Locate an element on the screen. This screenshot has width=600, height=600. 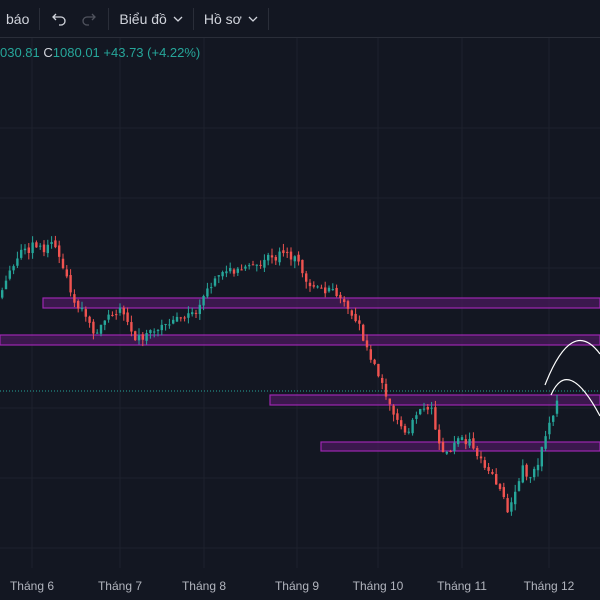
chart-menu-button: Biểu đồ is located at coordinates (150, 18).